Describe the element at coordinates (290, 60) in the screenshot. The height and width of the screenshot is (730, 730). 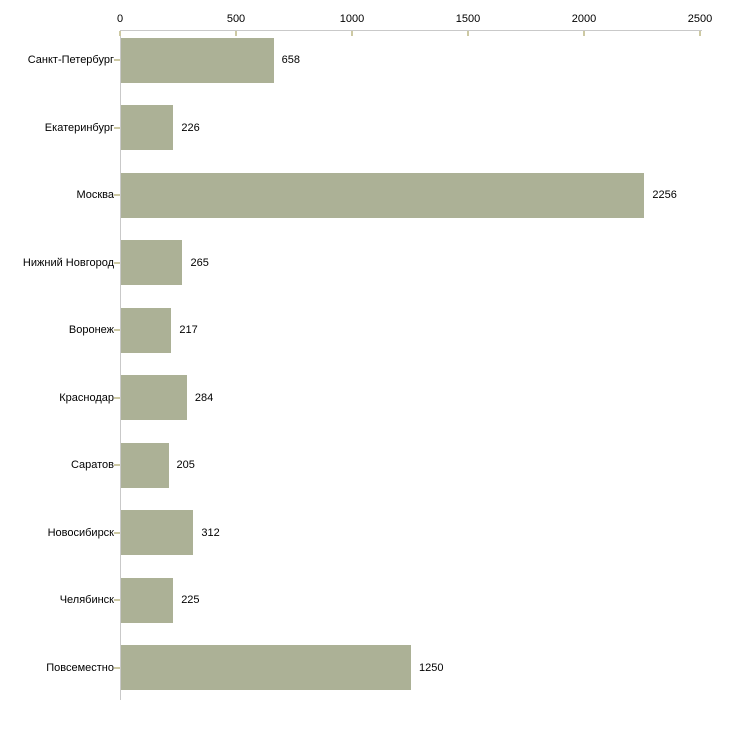
I see `value-label: 658` at that location.